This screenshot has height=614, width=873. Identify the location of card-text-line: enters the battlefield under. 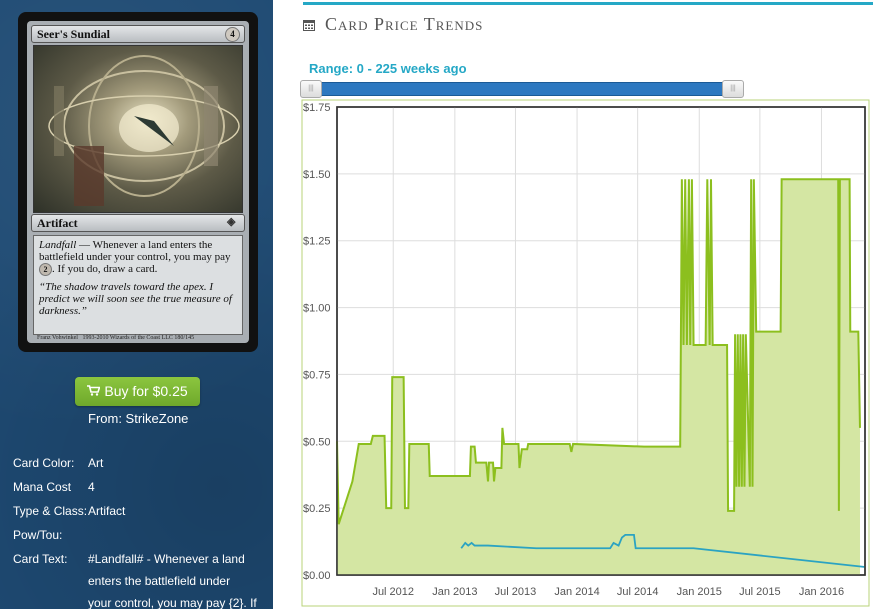
(159, 581).